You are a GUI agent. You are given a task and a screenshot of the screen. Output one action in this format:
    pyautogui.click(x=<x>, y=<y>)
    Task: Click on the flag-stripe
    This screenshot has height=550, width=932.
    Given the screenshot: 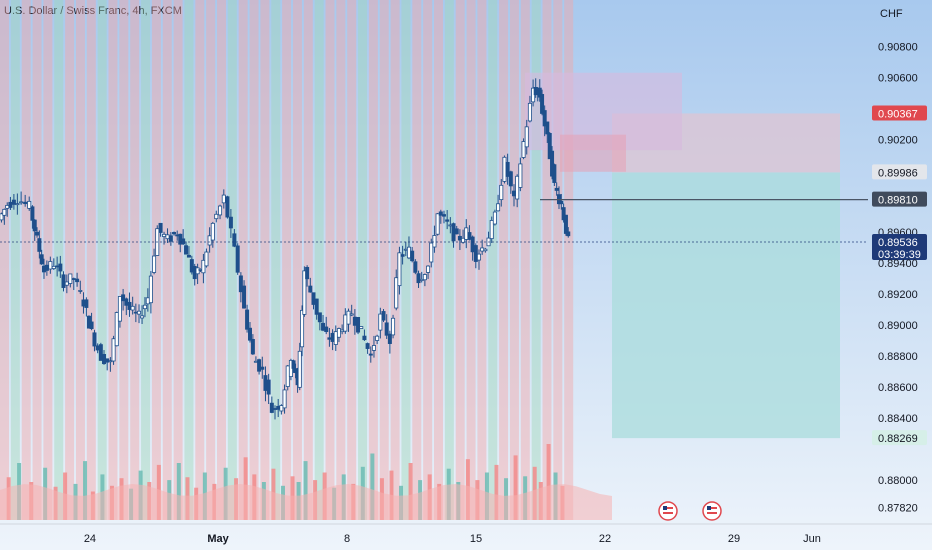 What is the action you would take?
    pyautogui.click(x=712, y=508)
    